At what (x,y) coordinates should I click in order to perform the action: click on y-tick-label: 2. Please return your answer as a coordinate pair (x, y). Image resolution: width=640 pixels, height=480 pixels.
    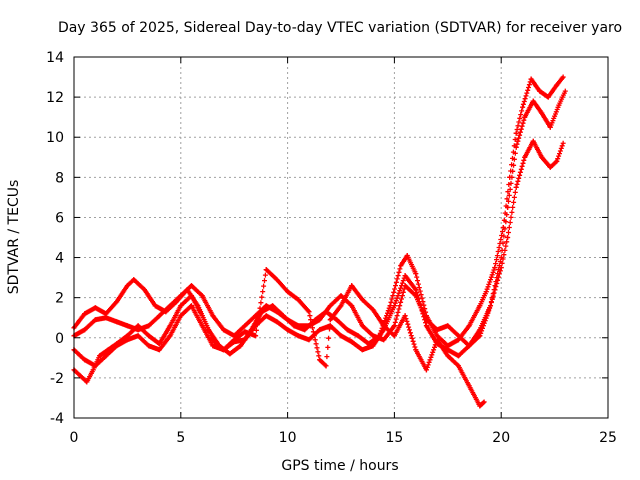
    Looking at the image, I should click on (59, 299).